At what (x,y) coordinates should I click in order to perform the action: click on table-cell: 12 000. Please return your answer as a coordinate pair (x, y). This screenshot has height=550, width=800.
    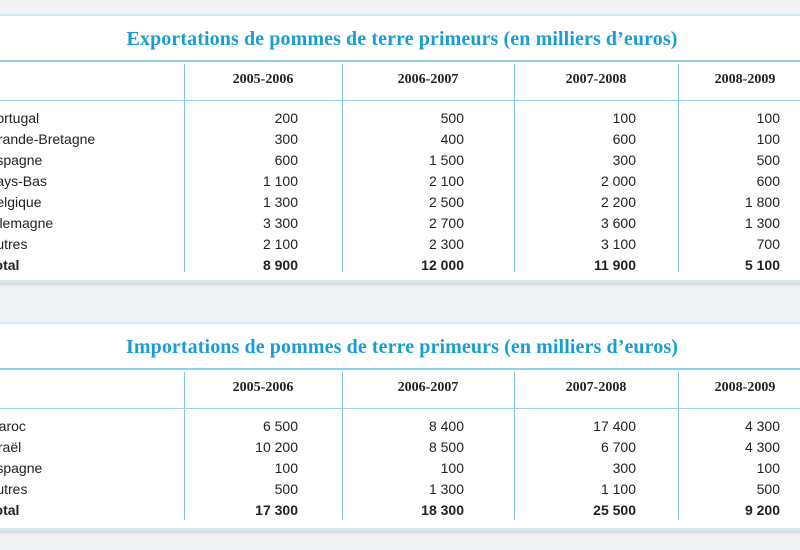
    Looking at the image, I should click on (442, 265).